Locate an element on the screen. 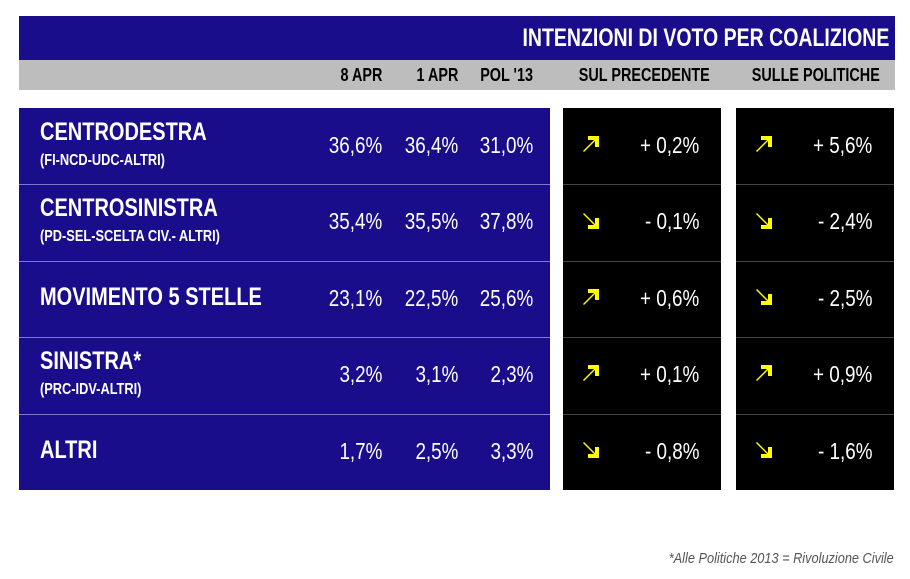  column-header-1-apr: 1 APR is located at coordinates (437, 75).